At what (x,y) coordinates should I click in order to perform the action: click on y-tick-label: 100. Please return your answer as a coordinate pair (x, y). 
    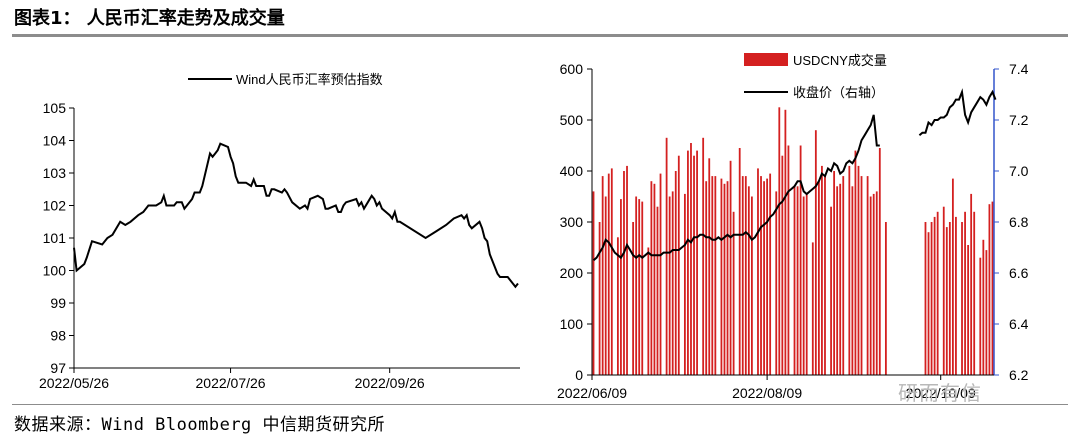
    Looking at the image, I should click on (55, 271).